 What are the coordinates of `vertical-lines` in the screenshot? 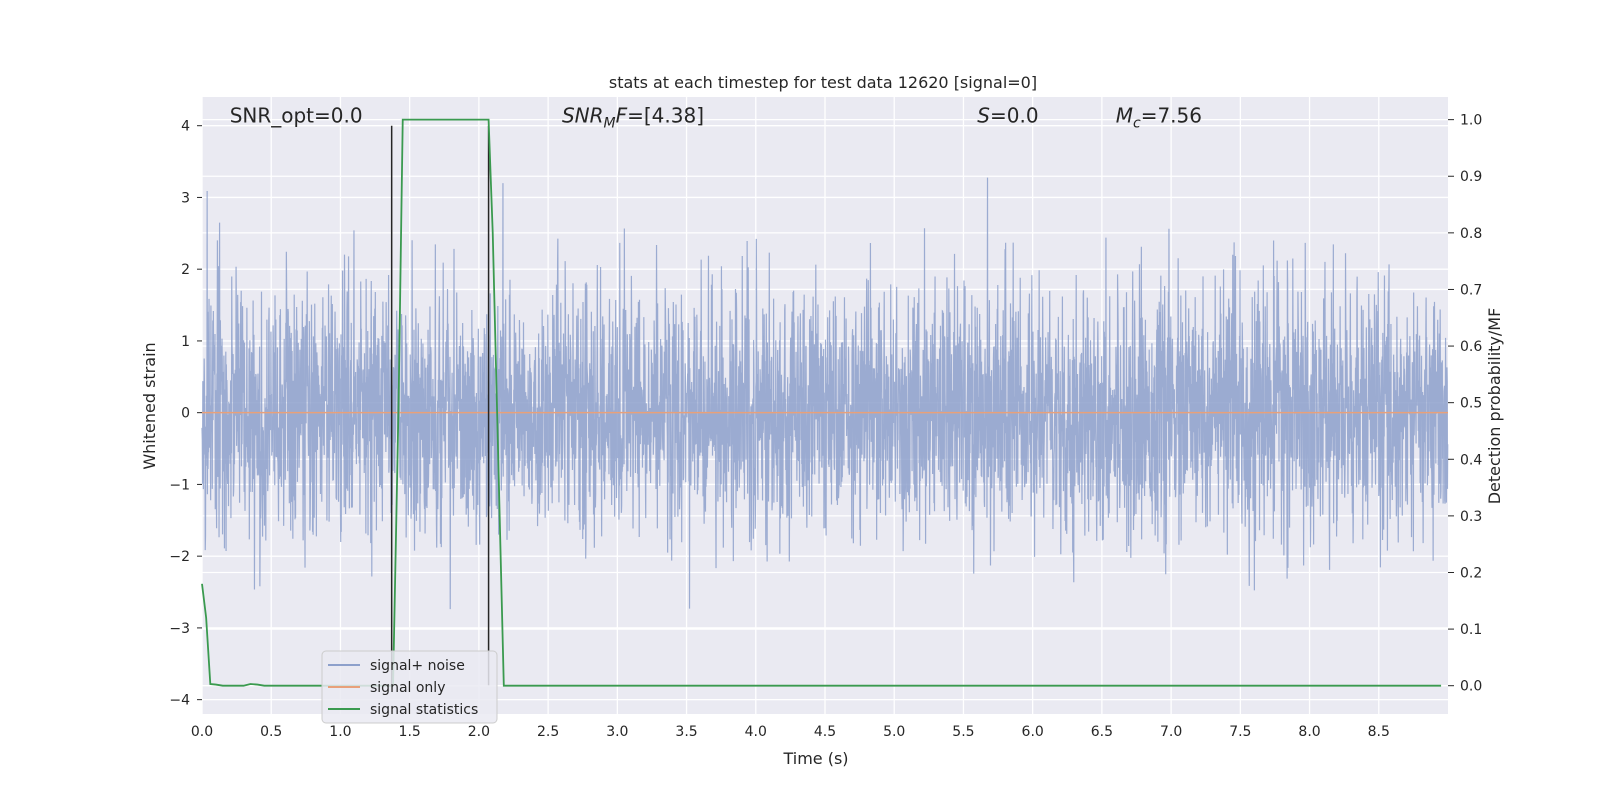 It's located at (440, 405).